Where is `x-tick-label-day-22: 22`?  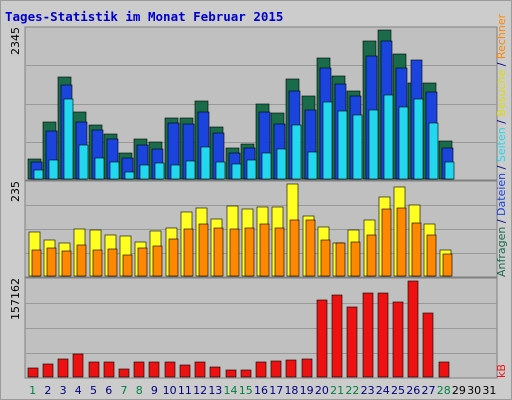 x-tick-label-day-22: 22 is located at coordinates (352, 390).